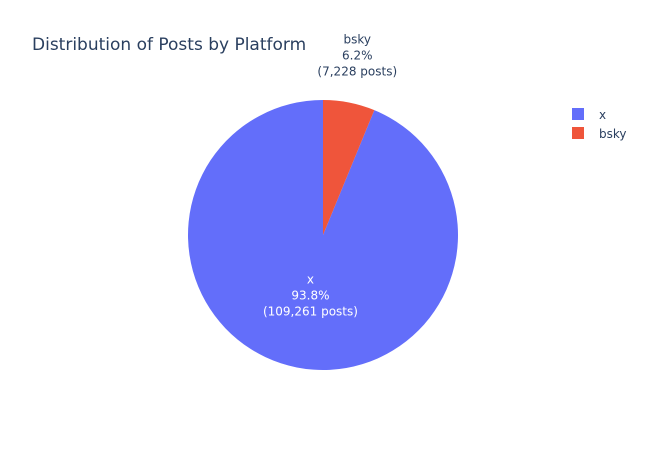 This screenshot has height=450, width=646. What do you see at coordinates (169, 45) in the screenshot?
I see `chart-title: Distribution of Posts by Platform` at bounding box center [169, 45].